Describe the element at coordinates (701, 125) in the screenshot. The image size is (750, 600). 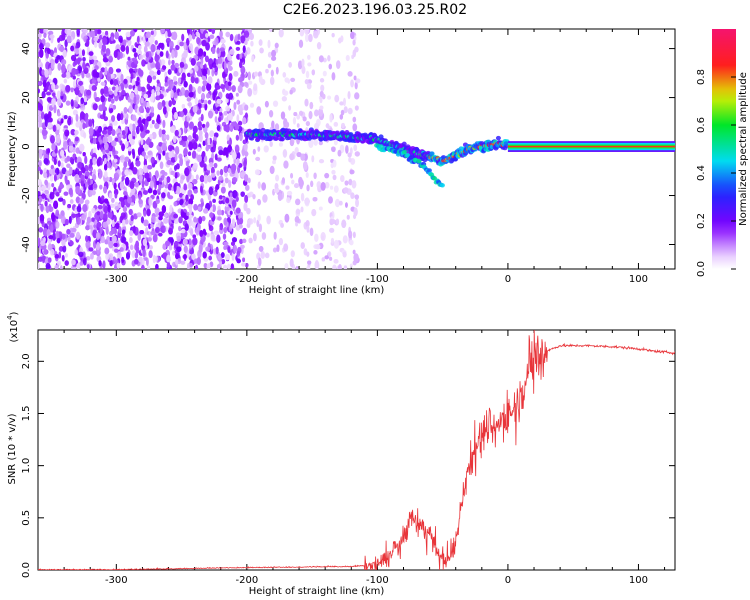
I see `colorbar-tick-label: 0.6` at that location.